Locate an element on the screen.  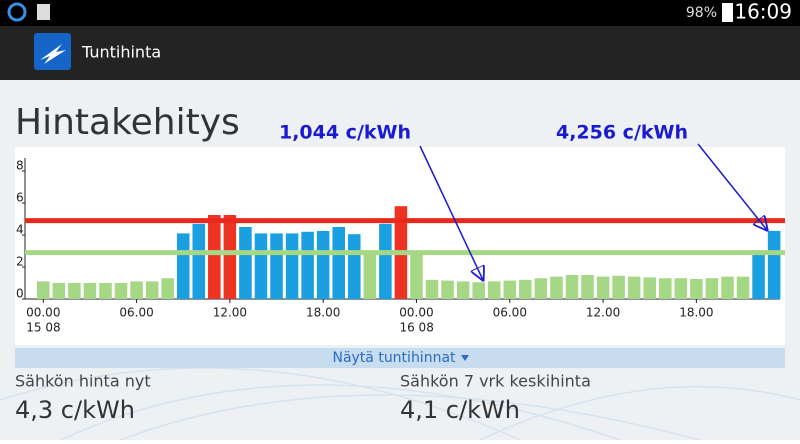
stat-value: 4,3 c/kWh is located at coordinates (75, 410).